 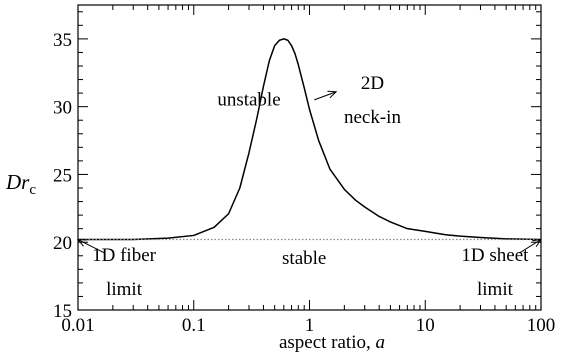 I want to click on y-tick-label: 35, so click(x=62, y=40).